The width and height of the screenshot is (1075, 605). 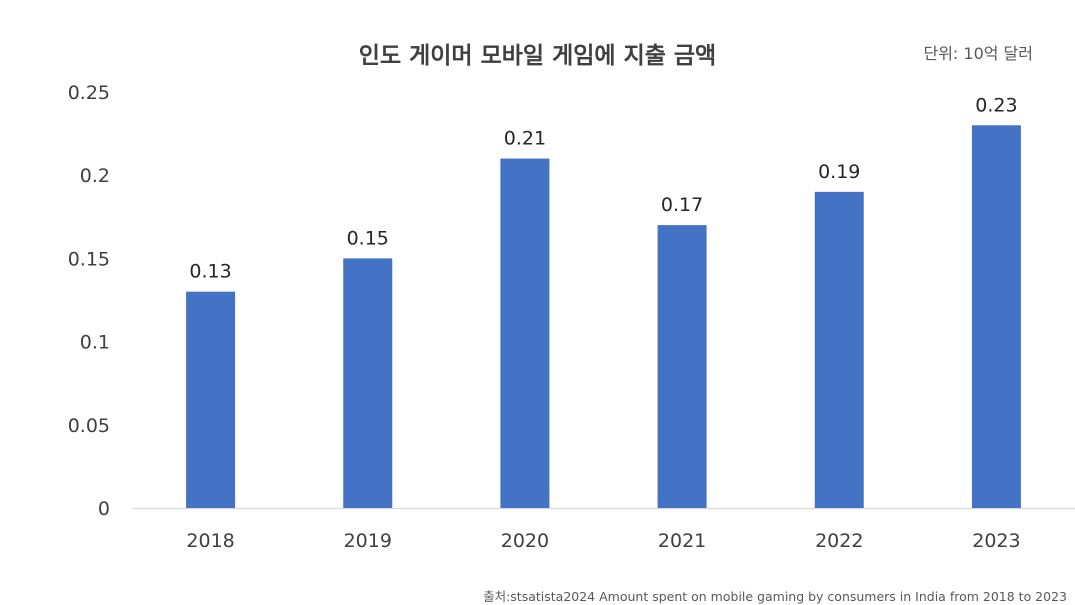 What do you see at coordinates (89, 426) in the screenshot?
I see `y-tick-label: 0.05` at bounding box center [89, 426].